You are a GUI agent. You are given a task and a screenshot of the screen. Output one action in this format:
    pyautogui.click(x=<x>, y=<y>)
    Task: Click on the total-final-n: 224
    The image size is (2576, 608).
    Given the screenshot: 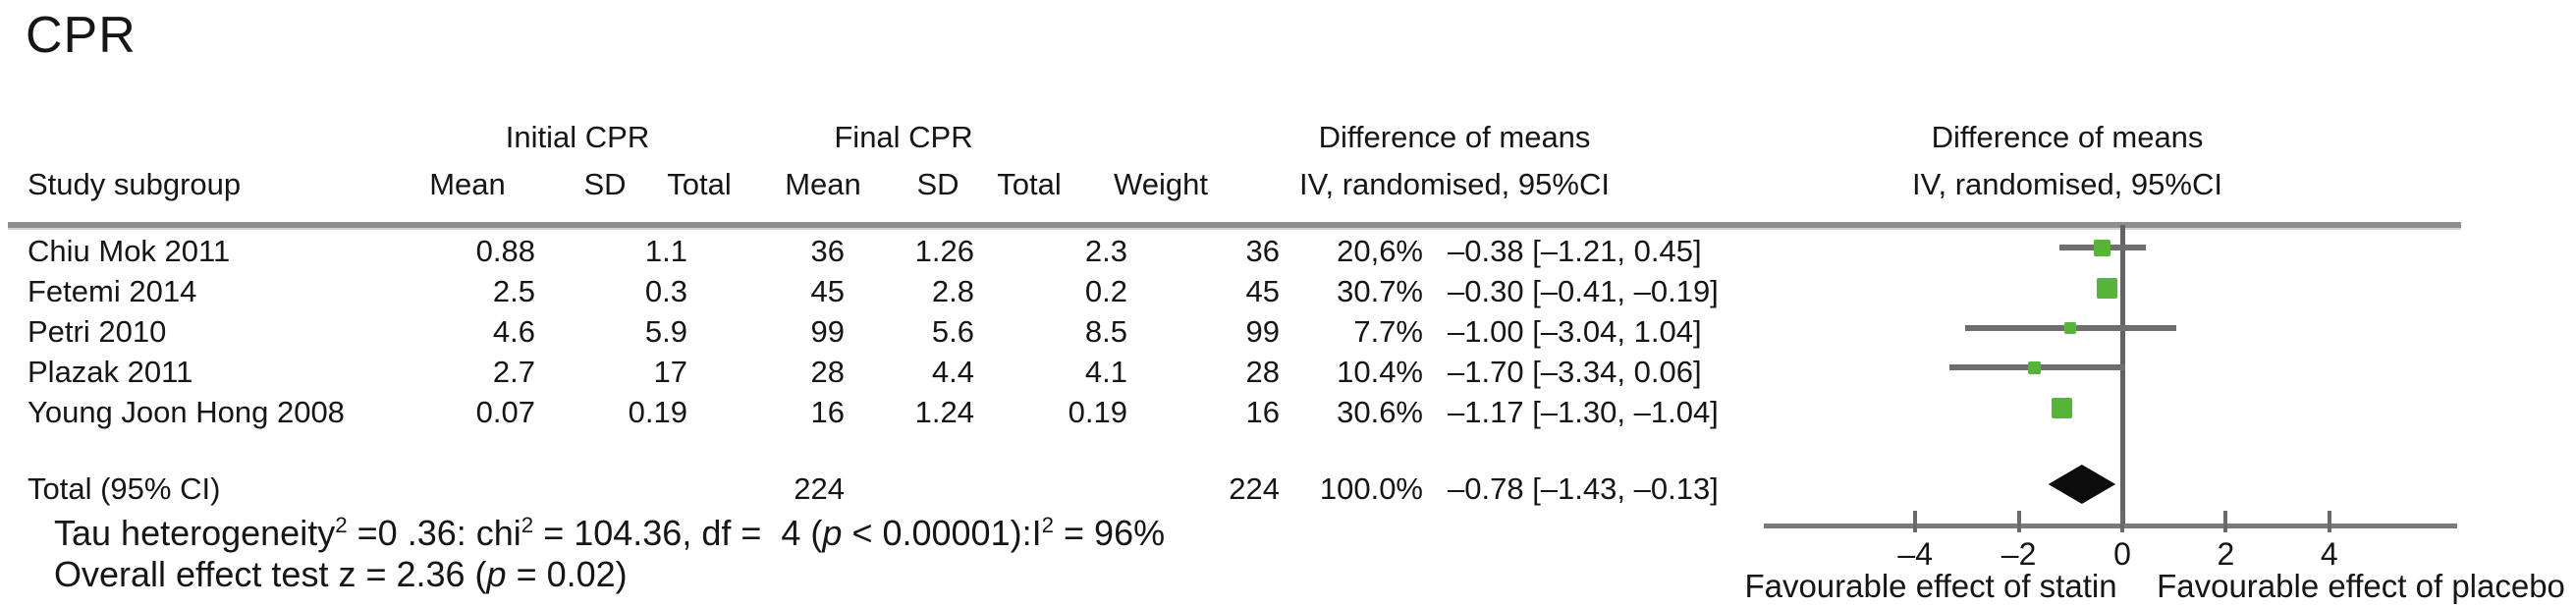 What is the action you would take?
    pyautogui.click(x=1254, y=488)
    